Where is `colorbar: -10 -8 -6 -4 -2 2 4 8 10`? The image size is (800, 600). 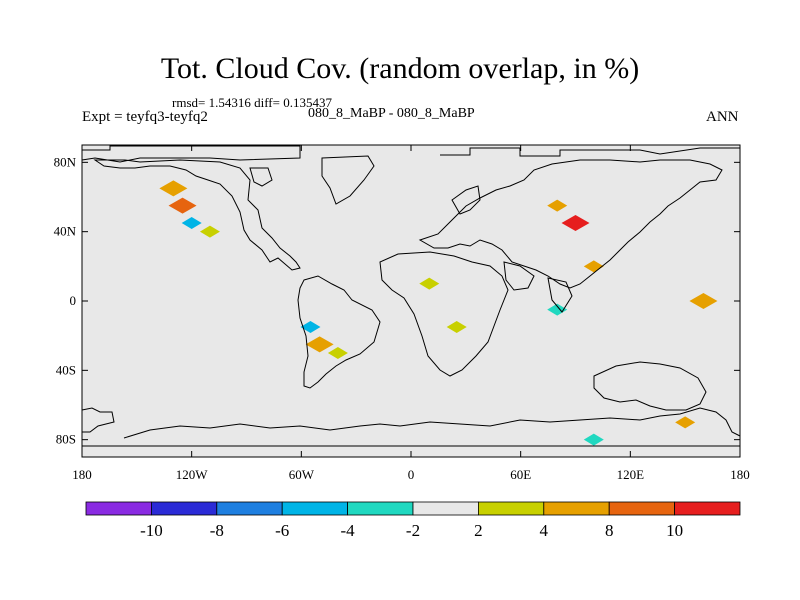
colorbar: -10 -8 -6 -4 -2 2 4 8 10 is located at coordinates (413, 520).